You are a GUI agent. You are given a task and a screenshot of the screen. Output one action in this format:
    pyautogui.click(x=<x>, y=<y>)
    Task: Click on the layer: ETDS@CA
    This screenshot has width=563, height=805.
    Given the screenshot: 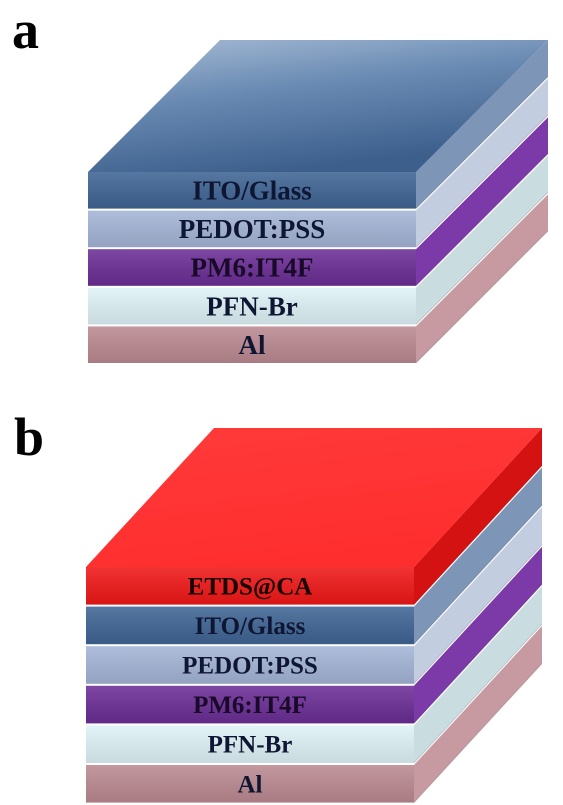 What is the action you would take?
    pyautogui.click(x=250, y=586)
    